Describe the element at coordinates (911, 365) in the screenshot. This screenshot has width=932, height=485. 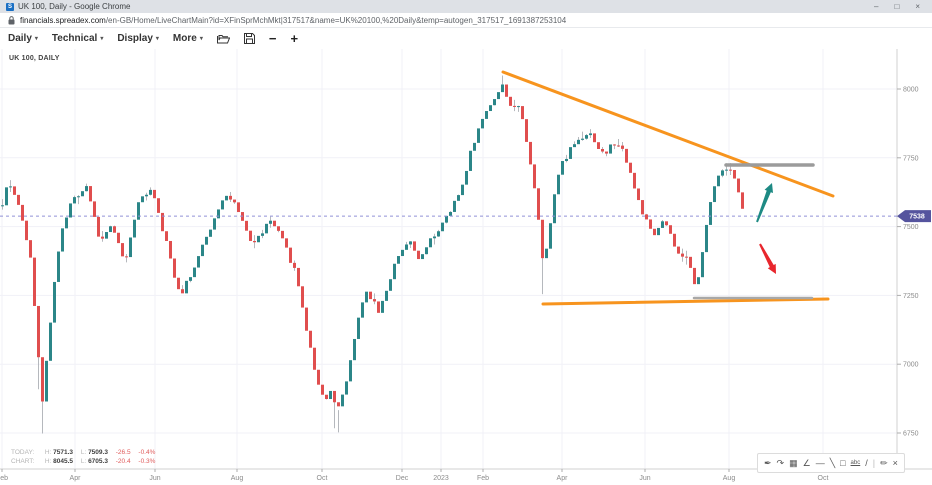
I see `svg-text: 7000` at that location.